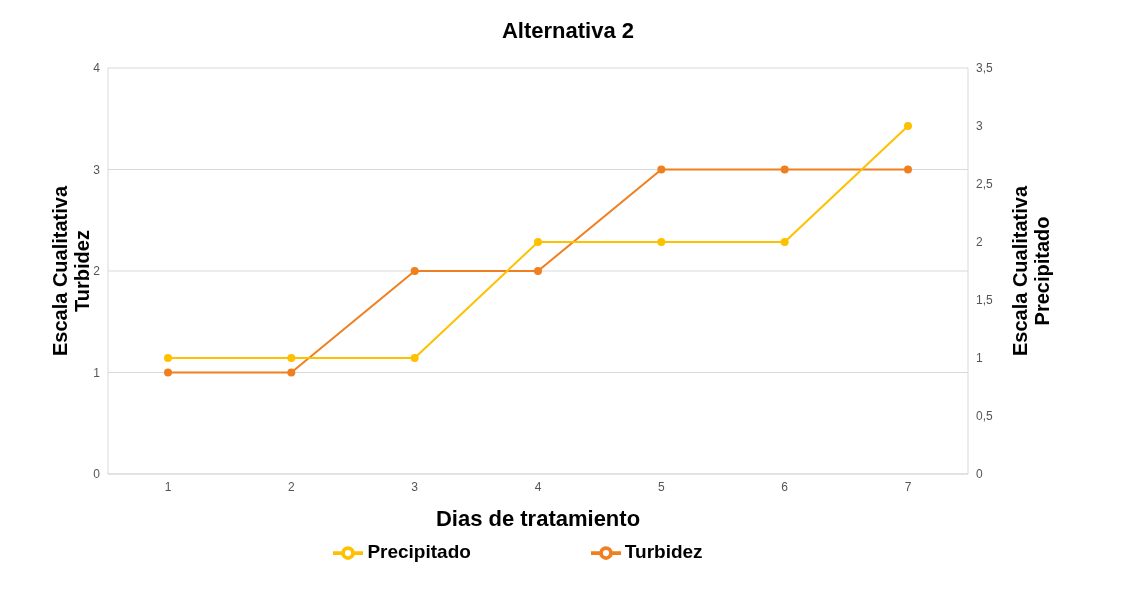  I want to click on y2-tick-label: 2,5, so click(985, 184).